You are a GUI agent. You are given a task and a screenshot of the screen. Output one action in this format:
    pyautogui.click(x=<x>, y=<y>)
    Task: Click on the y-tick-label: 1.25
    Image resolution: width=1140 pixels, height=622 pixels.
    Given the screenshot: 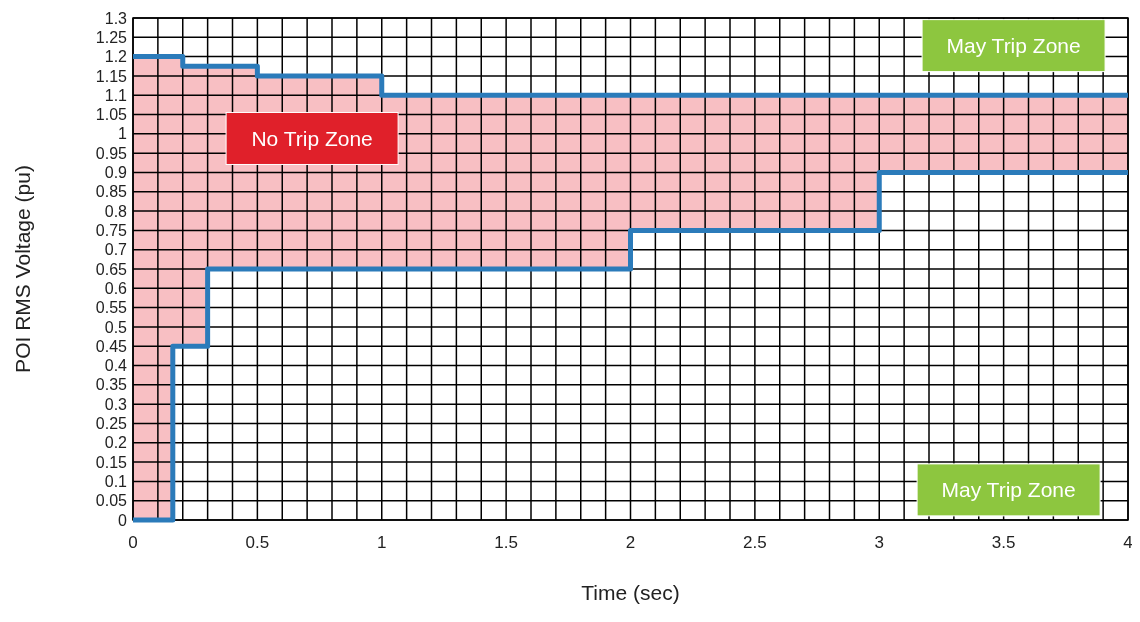 What is the action you would take?
    pyautogui.click(x=111, y=37)
    